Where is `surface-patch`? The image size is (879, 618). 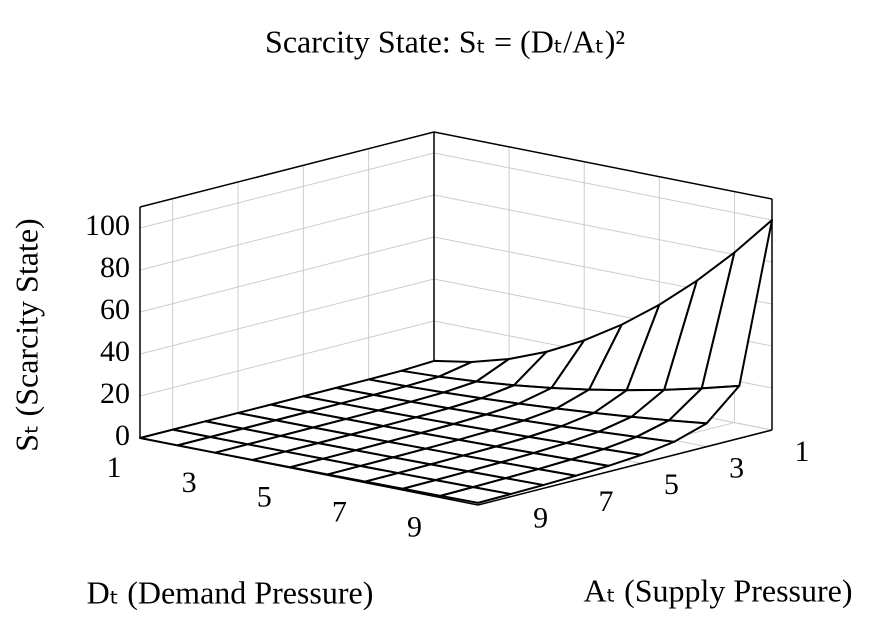 surface-patch is located at coordinates (475, 495).